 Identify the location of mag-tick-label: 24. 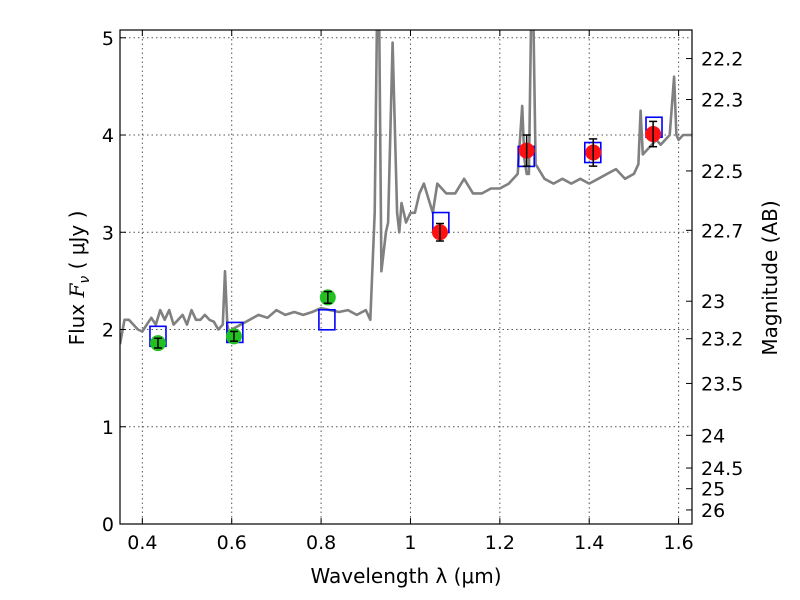
(713, 436).